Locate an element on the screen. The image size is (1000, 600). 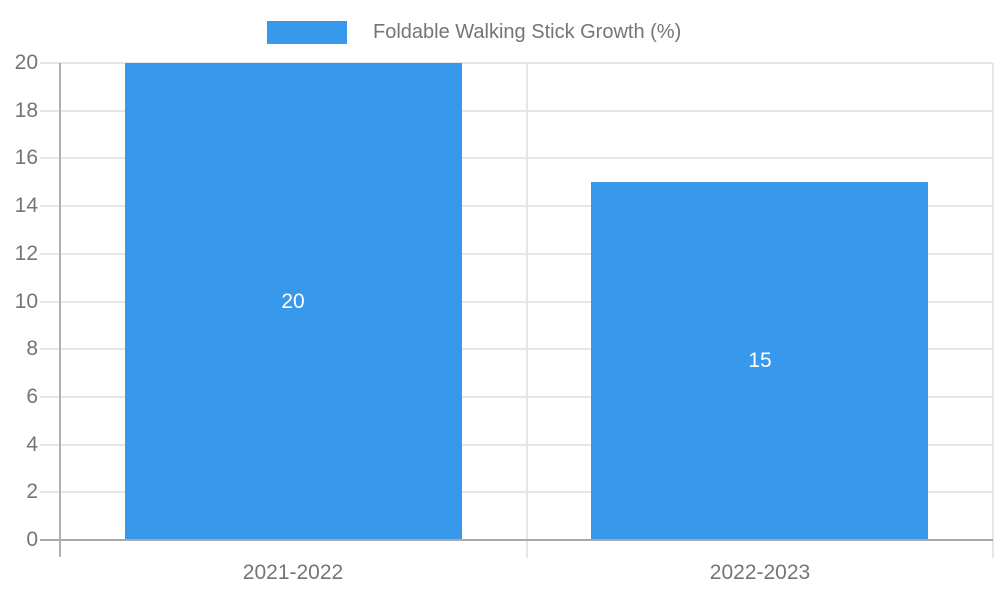
bar-value-label: 15 is located at coordinates (760, 360).